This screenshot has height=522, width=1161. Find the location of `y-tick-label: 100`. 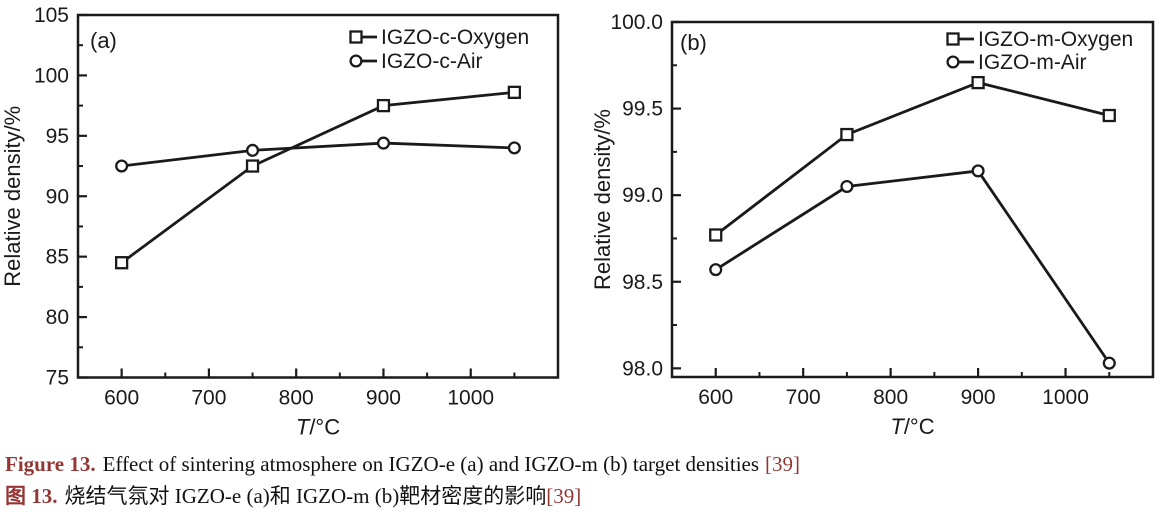

y-tick-label: 100 is located at coordinates (51, 75).